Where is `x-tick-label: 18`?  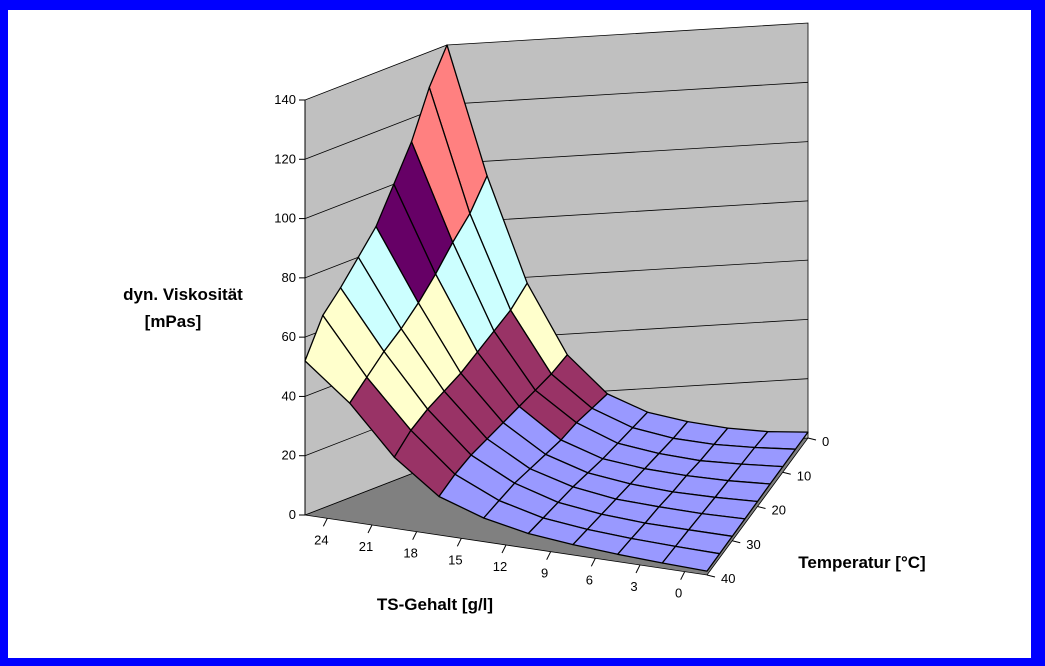
x-tick-label: 18 is located at coordinates (410, 553).